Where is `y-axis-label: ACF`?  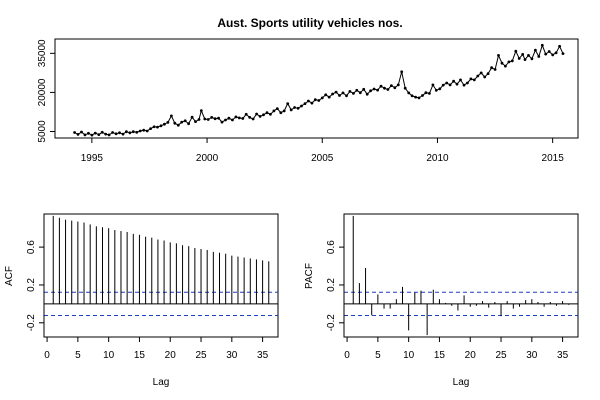
y-axis-label: ACF is located at coordinates (9, 276).